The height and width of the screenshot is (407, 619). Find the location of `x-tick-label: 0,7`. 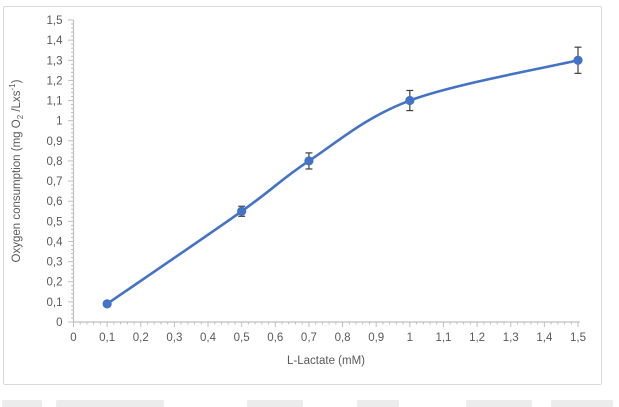

x-tick-label: 0,7 is located at coordinates (309, 338).